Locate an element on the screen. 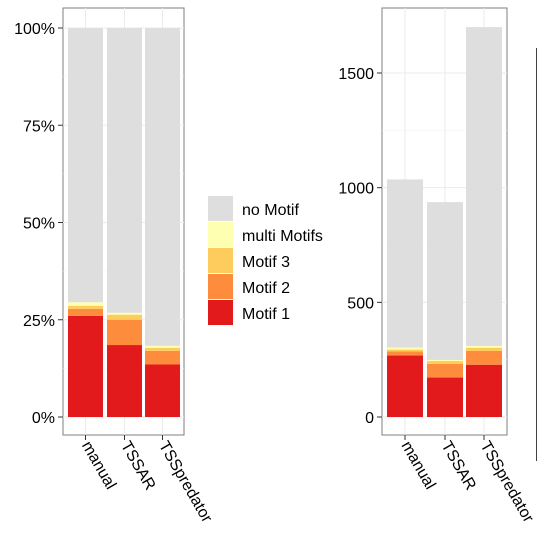 The width and height of the screenshot is (537, 539). y-tick-label: 100% is located at coordinates (34, 29).